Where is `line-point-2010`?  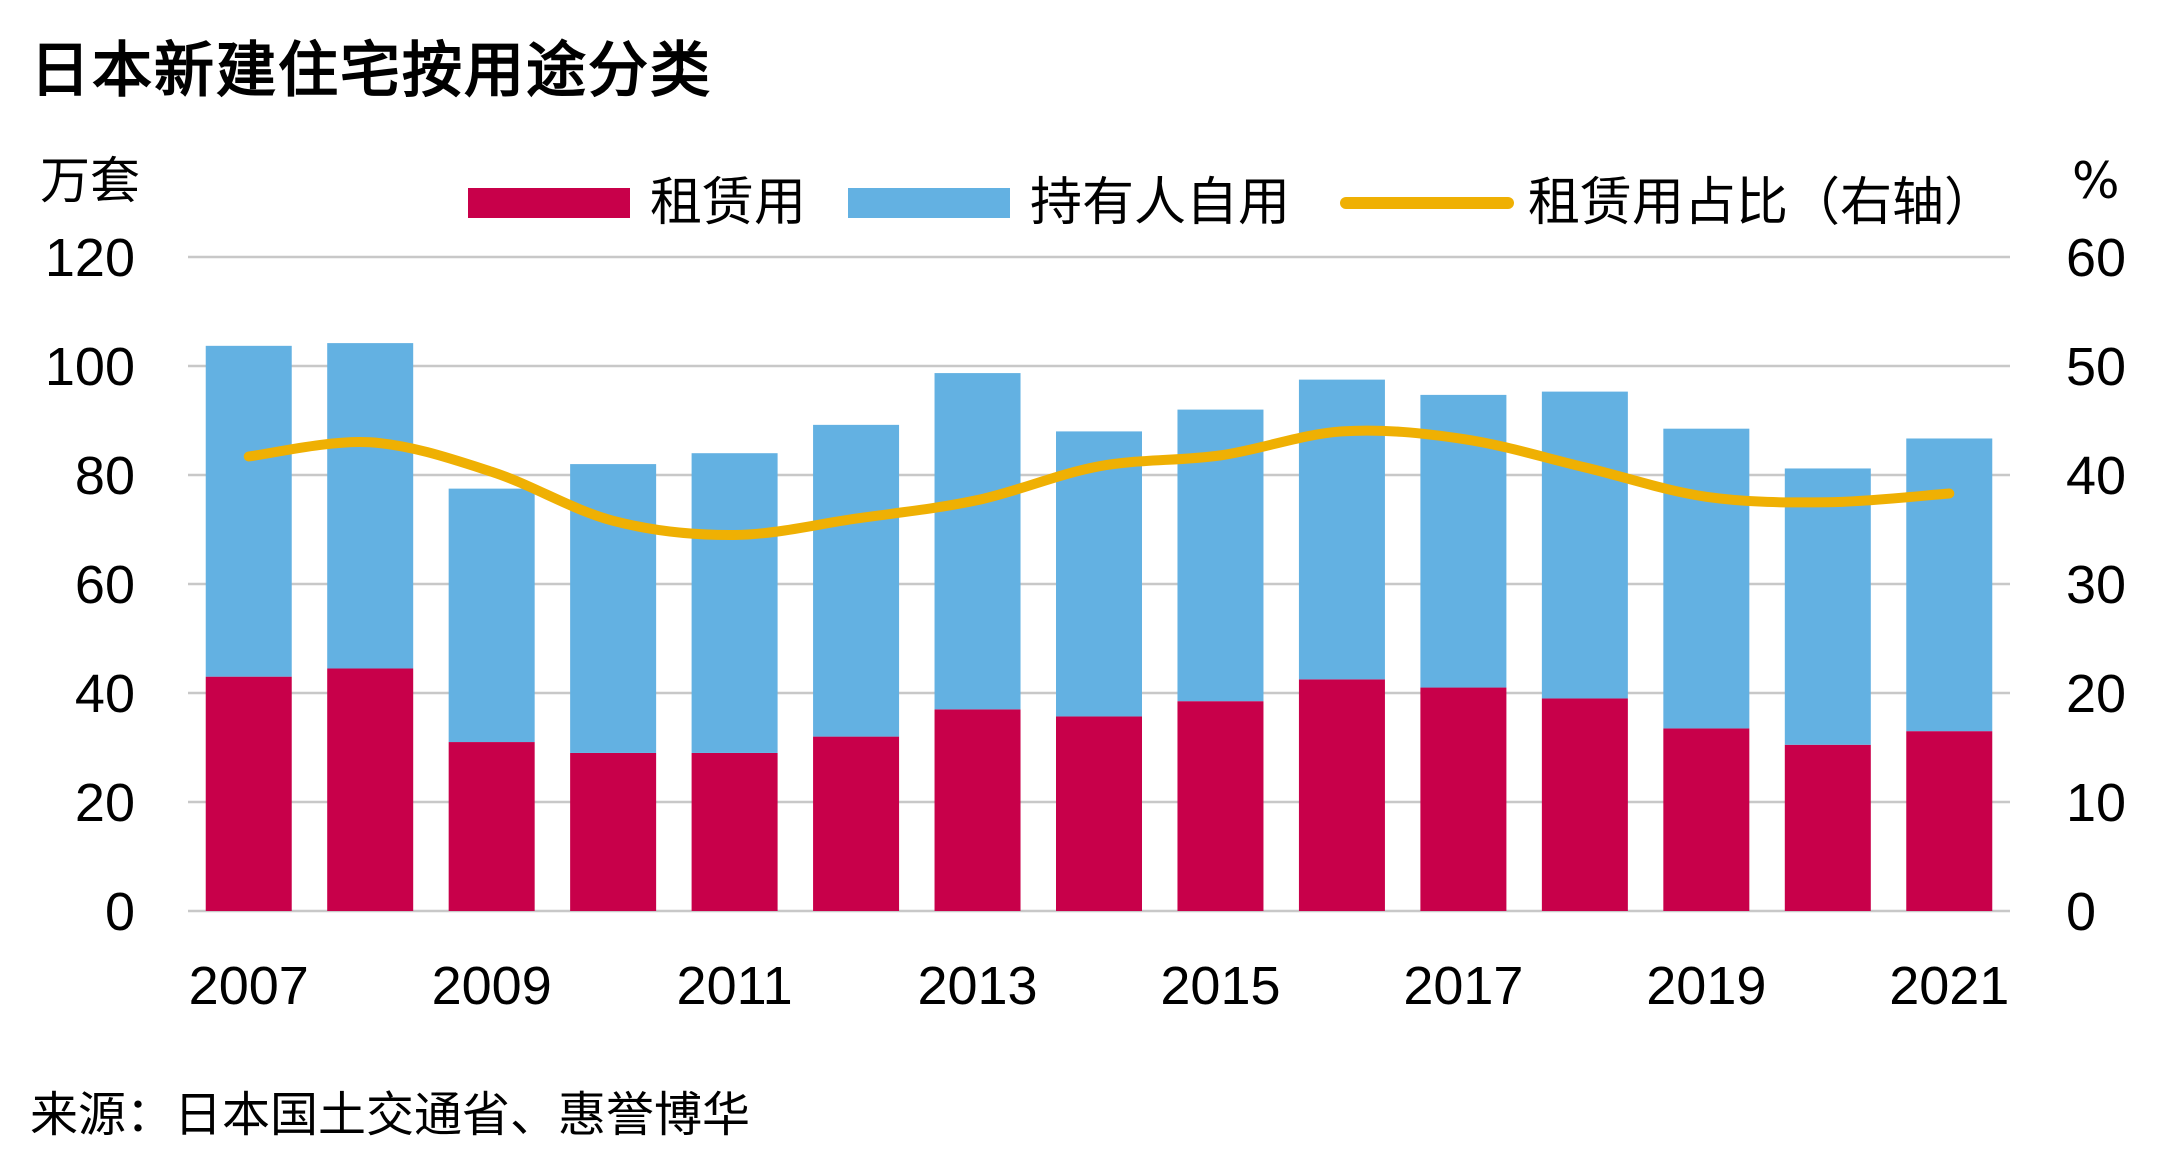 line-point-2010 is located at coordinates (613, 520).